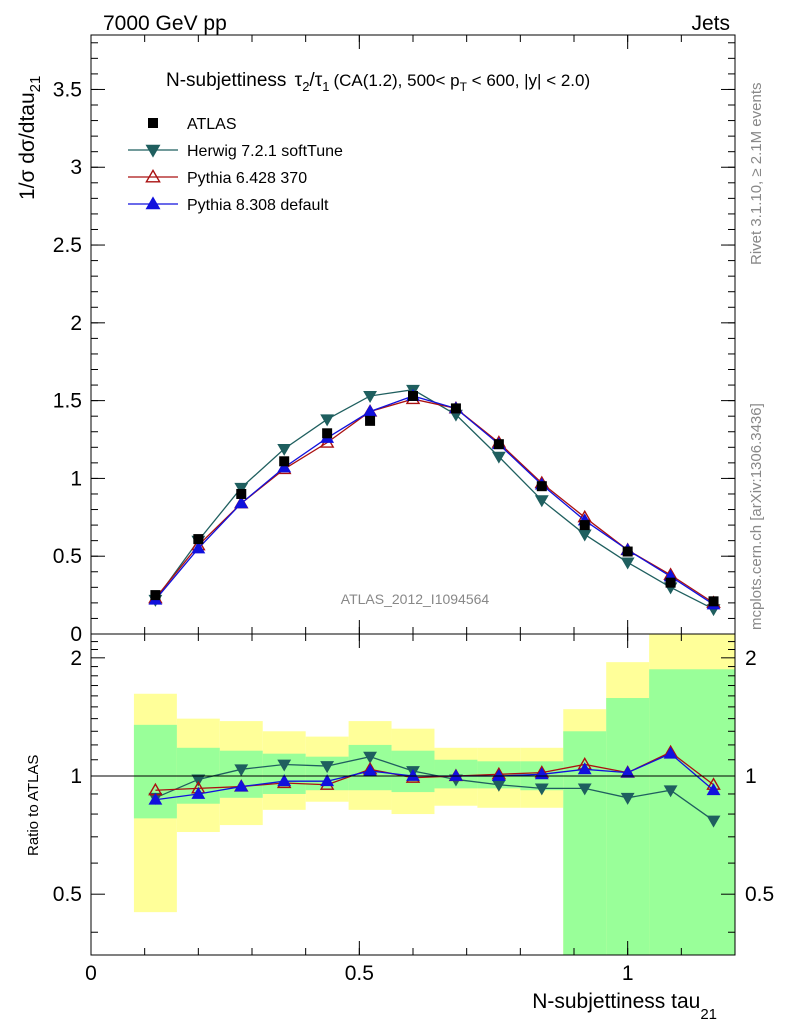 This screenshot has width=786, height=1024. I want to click on legend-label-pythia8: Pythia 8.308 default, so click(258, 205).